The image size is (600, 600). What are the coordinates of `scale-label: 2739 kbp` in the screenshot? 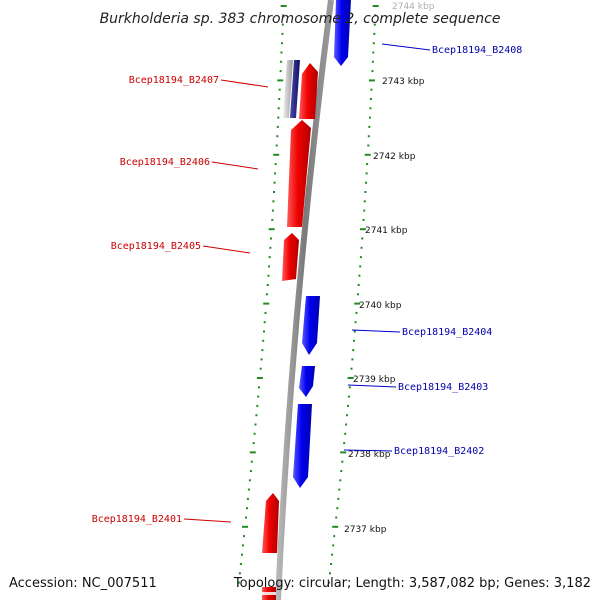 It's located at (374, 380).